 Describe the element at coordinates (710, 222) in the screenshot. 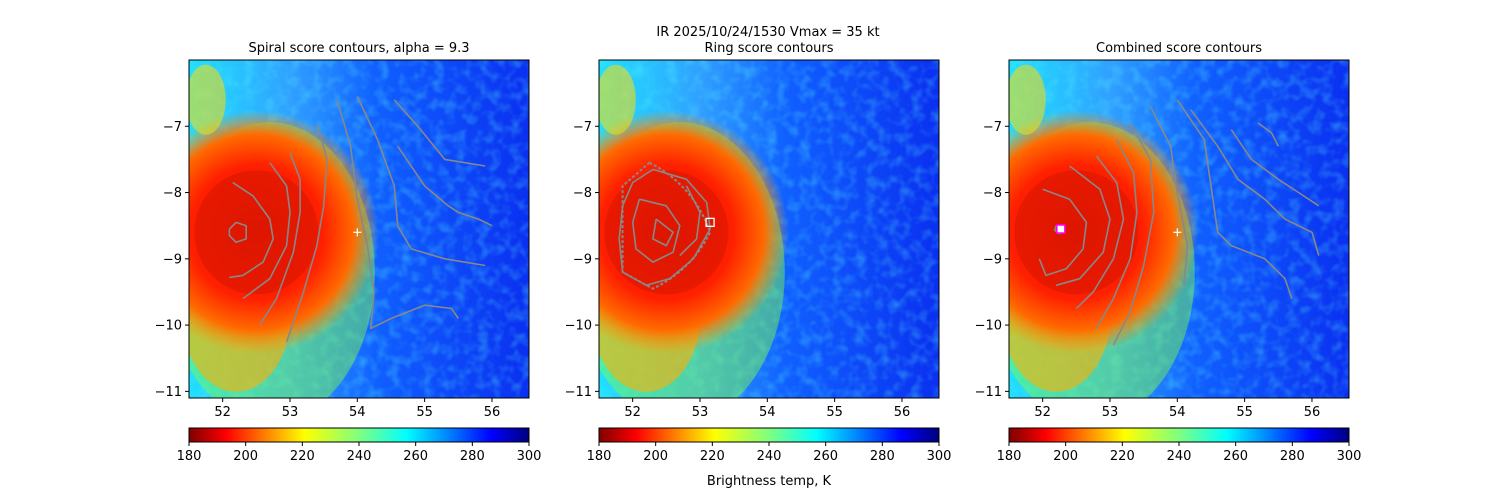

I see `square-marker` at that location.